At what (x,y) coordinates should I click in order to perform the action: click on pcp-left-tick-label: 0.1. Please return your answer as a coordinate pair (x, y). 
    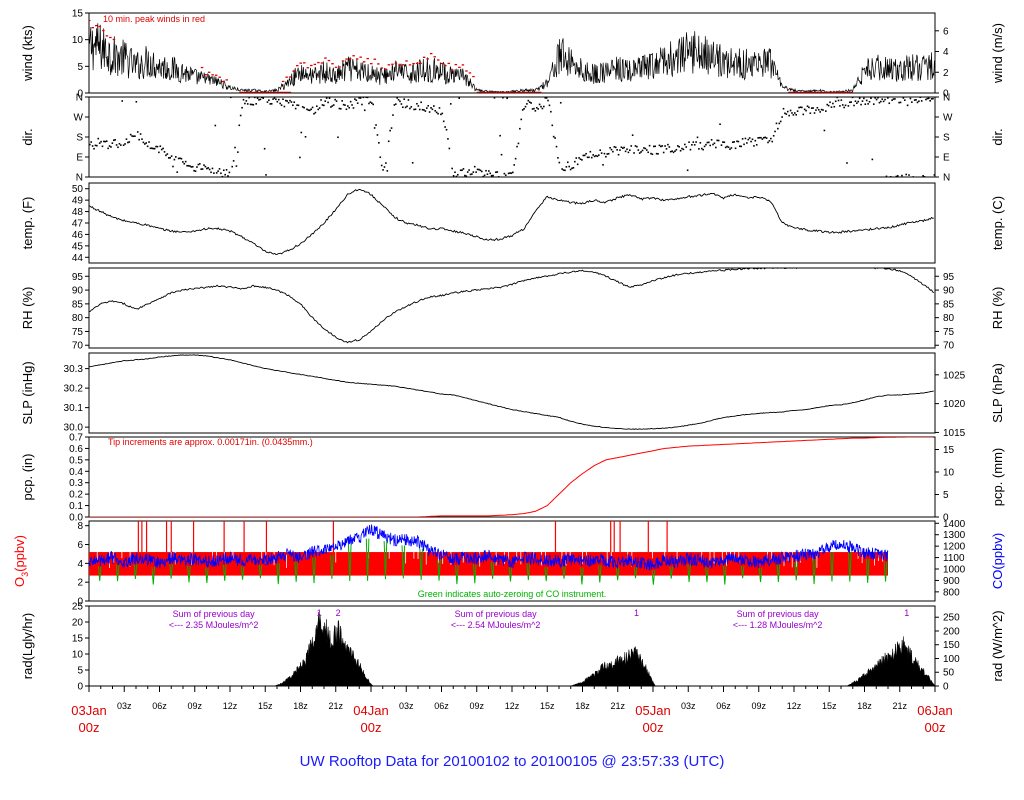
    Looking at the image, I should click on (76, 506).